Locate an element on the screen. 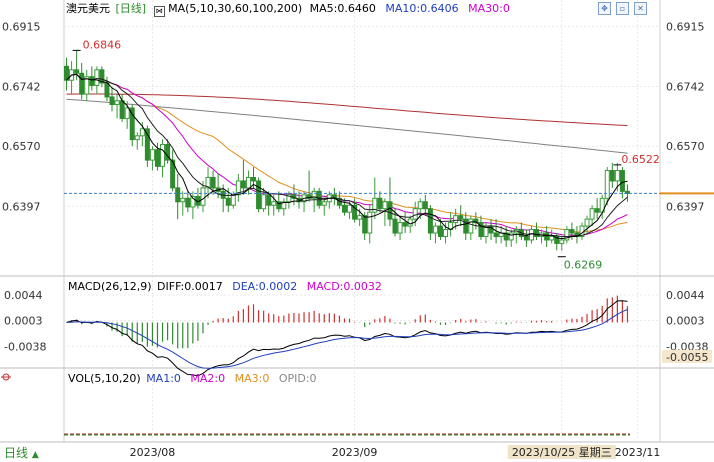  price-tick-left-1: 0.6742 is located at coordinates (21, 86).